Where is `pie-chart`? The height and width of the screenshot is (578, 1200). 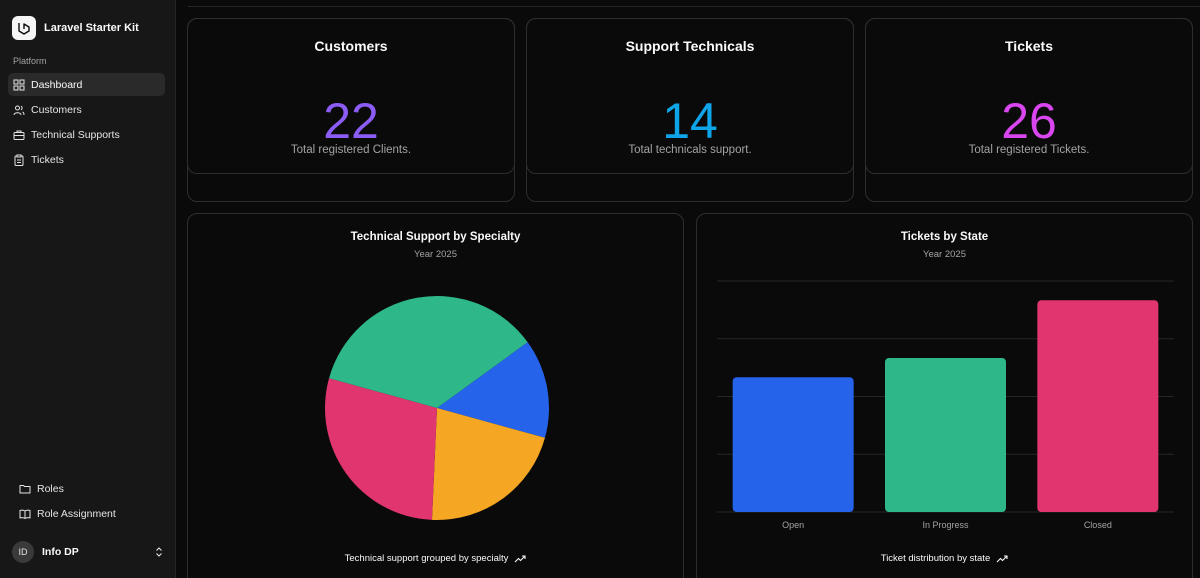 pie-chart is located at coordinates (437, 408).